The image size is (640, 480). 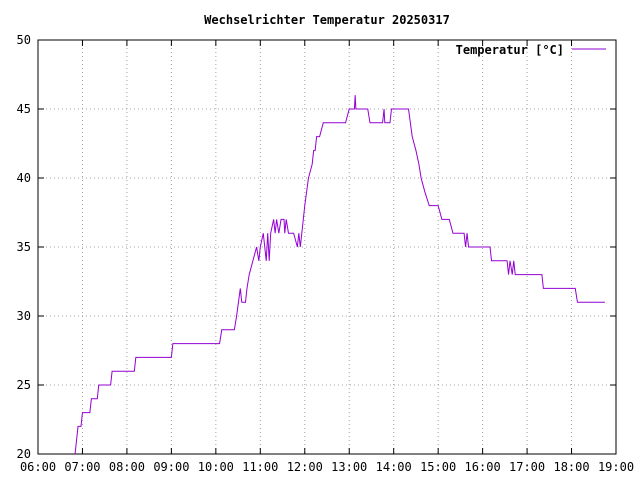 I want to click on legend: Temperatur [°C], so click(x=531, y=50).